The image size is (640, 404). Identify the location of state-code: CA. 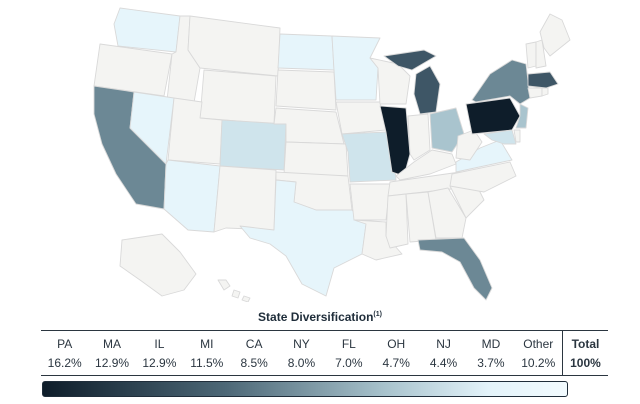
(254, 343).